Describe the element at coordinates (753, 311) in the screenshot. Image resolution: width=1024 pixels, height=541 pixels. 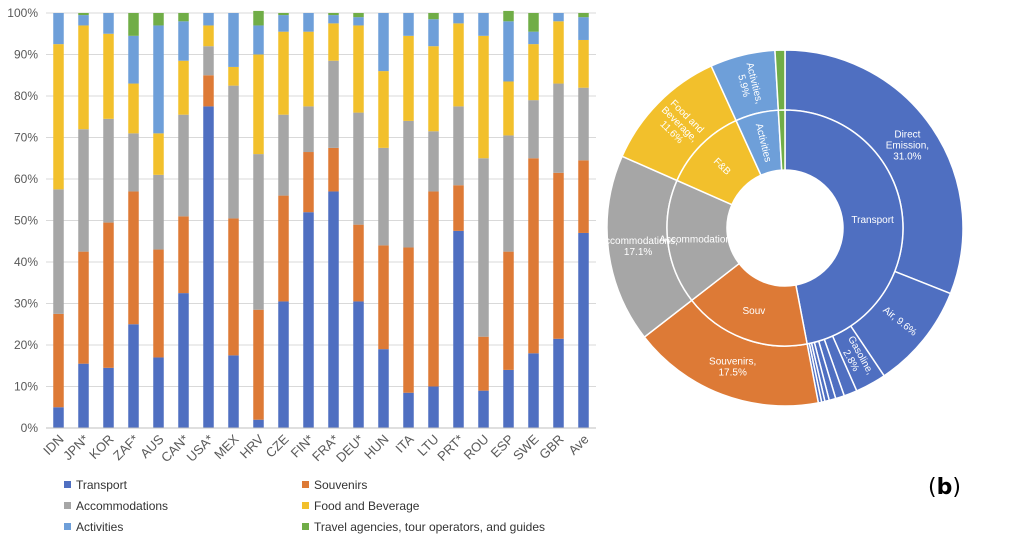
I see `sunburst-inner-slice-label-line: Souv` at that location.